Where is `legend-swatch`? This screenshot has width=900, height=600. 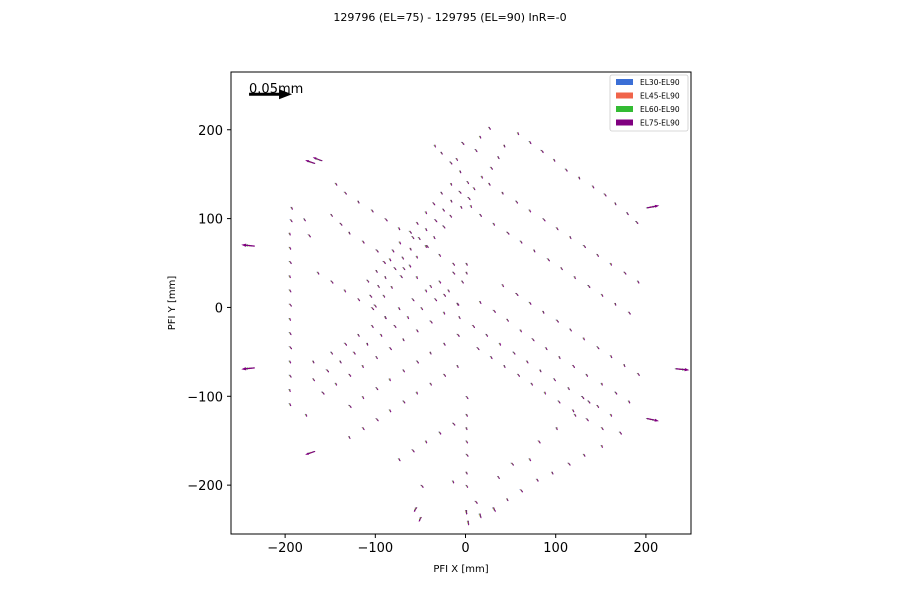
legend-swatch is located at coordinates (624, 122).